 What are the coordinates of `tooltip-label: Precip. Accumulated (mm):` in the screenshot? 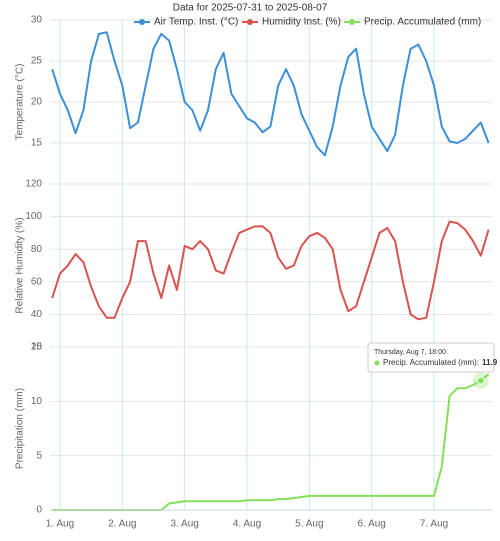 It's located at (431, 362).